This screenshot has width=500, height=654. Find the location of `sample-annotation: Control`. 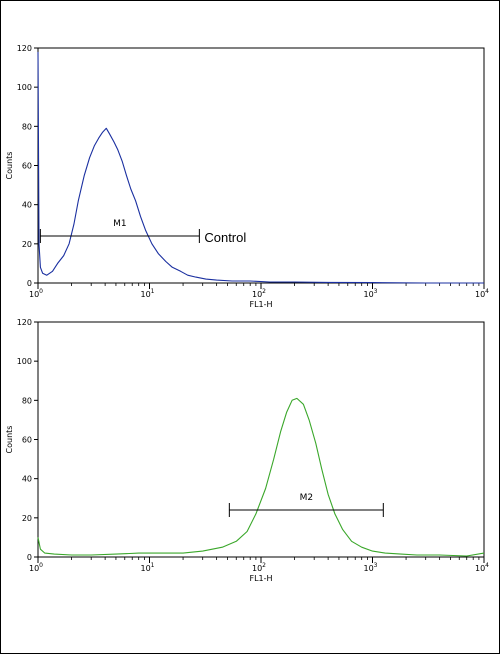

sample-annotation: Control is located at coordinates (225, 237).